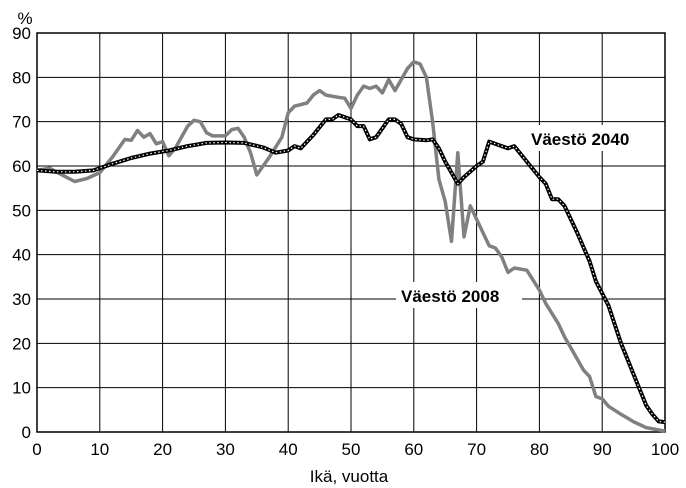 The height and width of the screenshot is (488, 686). What do you see at coordinates (21, 388) in the screenshot?
I see `y-tick-label: 10` at bounding box center [21, 388].